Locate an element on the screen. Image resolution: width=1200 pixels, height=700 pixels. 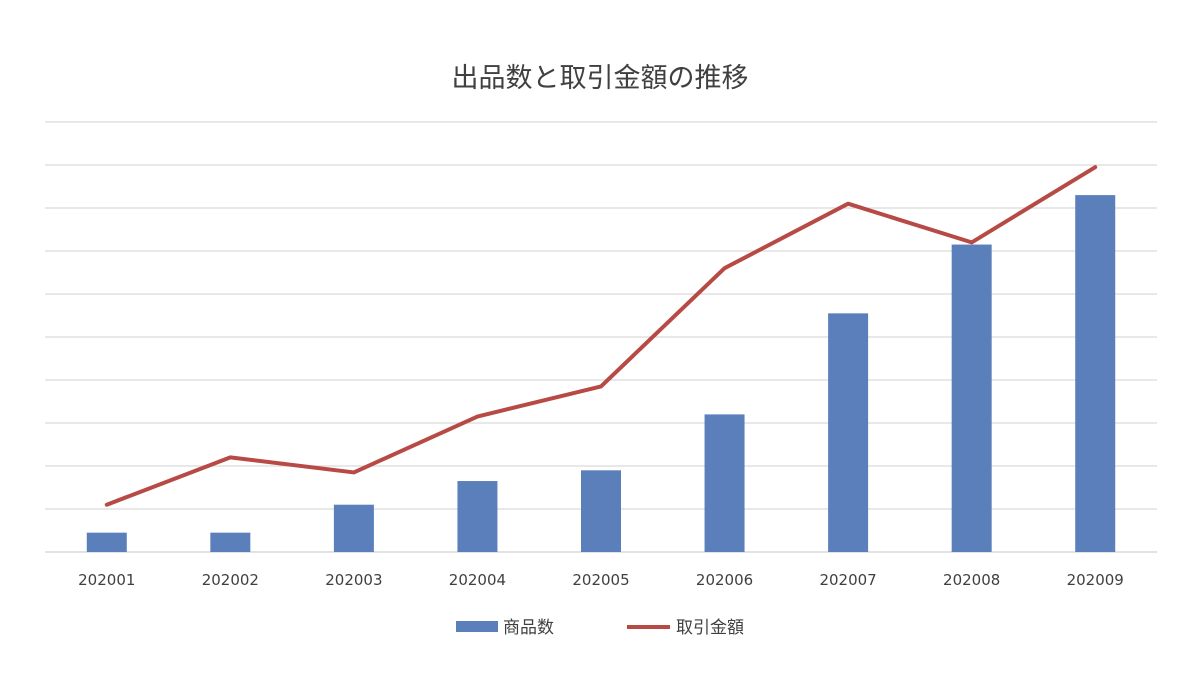
x-tick-label: 202006 is located at coordinates (724, 580).